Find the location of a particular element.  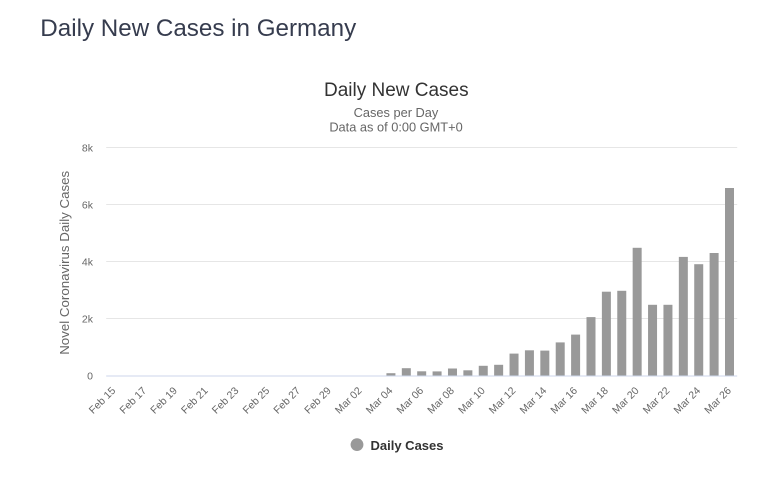

svg-text: 2k is located at coordinates (88, 319).